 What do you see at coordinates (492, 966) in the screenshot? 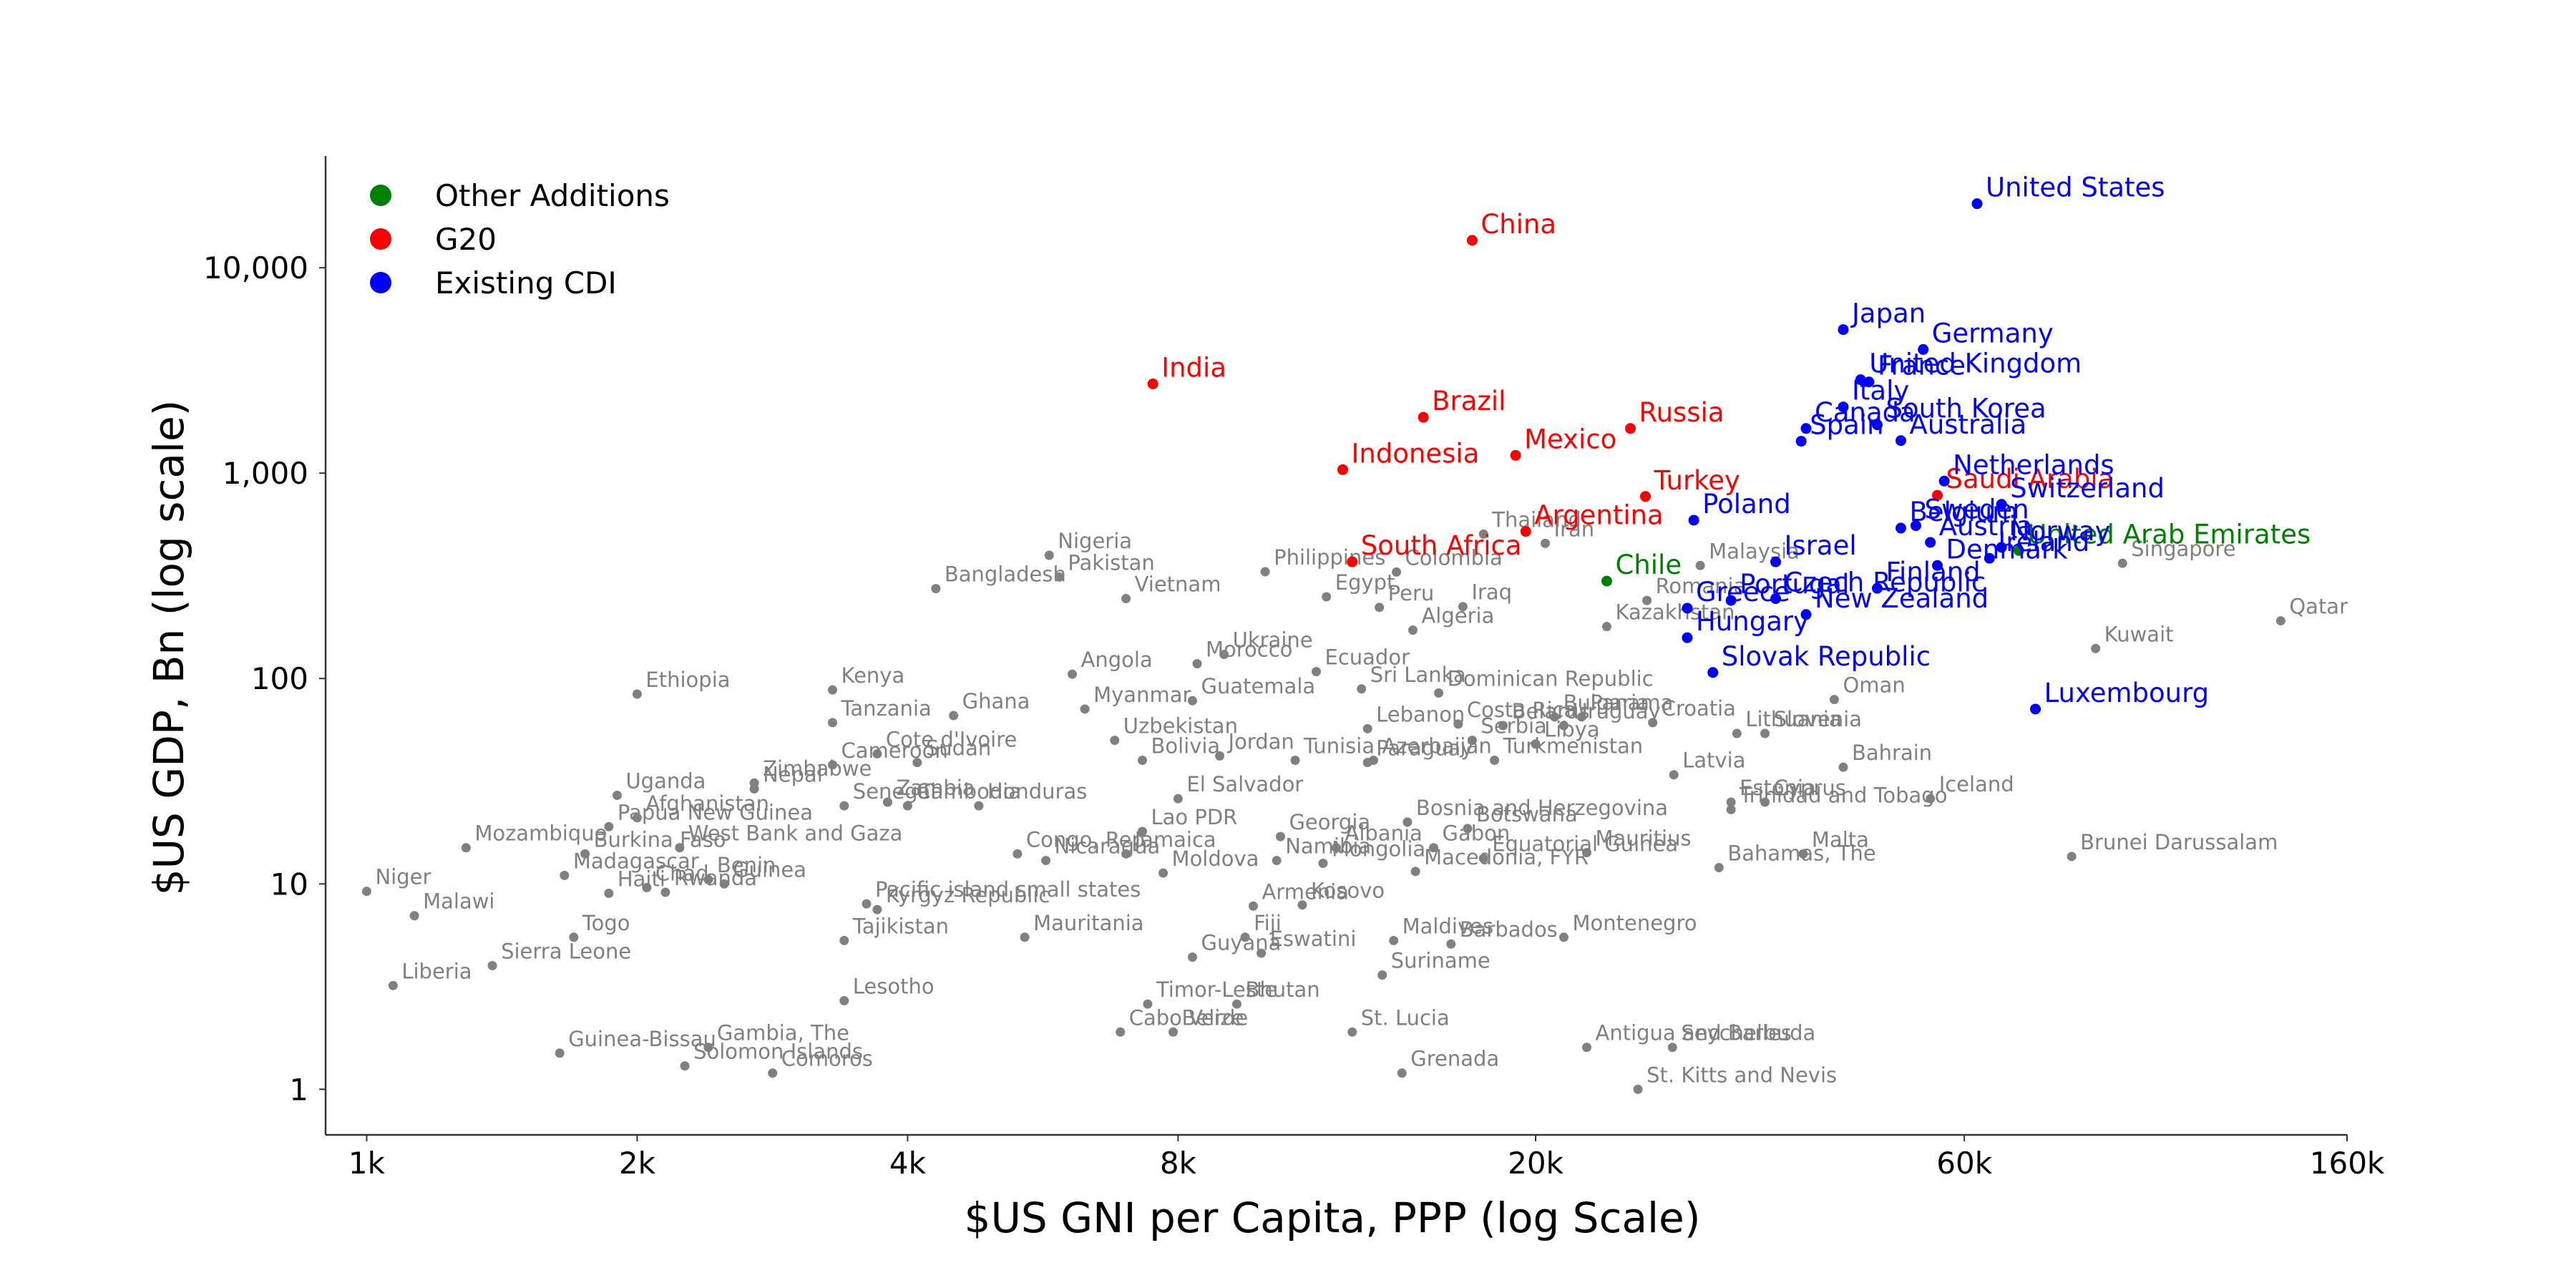
I see `point-sierra-leone` at bounding box center [492, 966].